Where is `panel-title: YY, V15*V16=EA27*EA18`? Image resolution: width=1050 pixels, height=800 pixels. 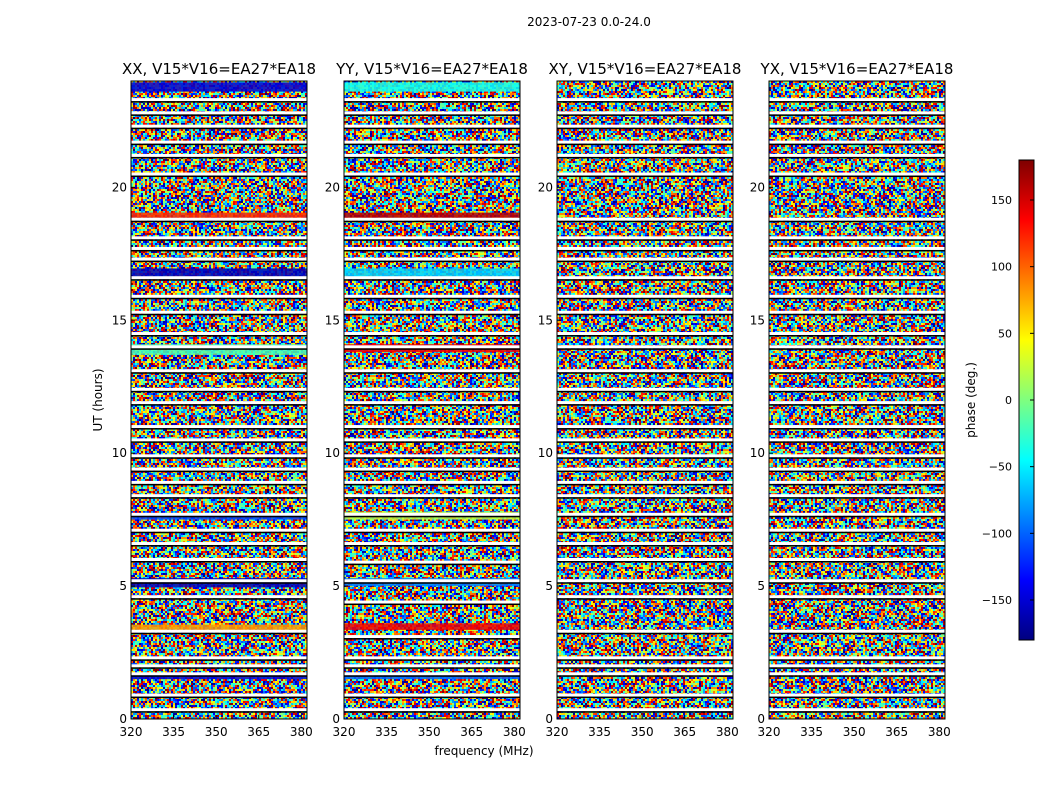
panel-title: YY, V15*V16=EA27*EA18 is located at coordinates (431, 69).